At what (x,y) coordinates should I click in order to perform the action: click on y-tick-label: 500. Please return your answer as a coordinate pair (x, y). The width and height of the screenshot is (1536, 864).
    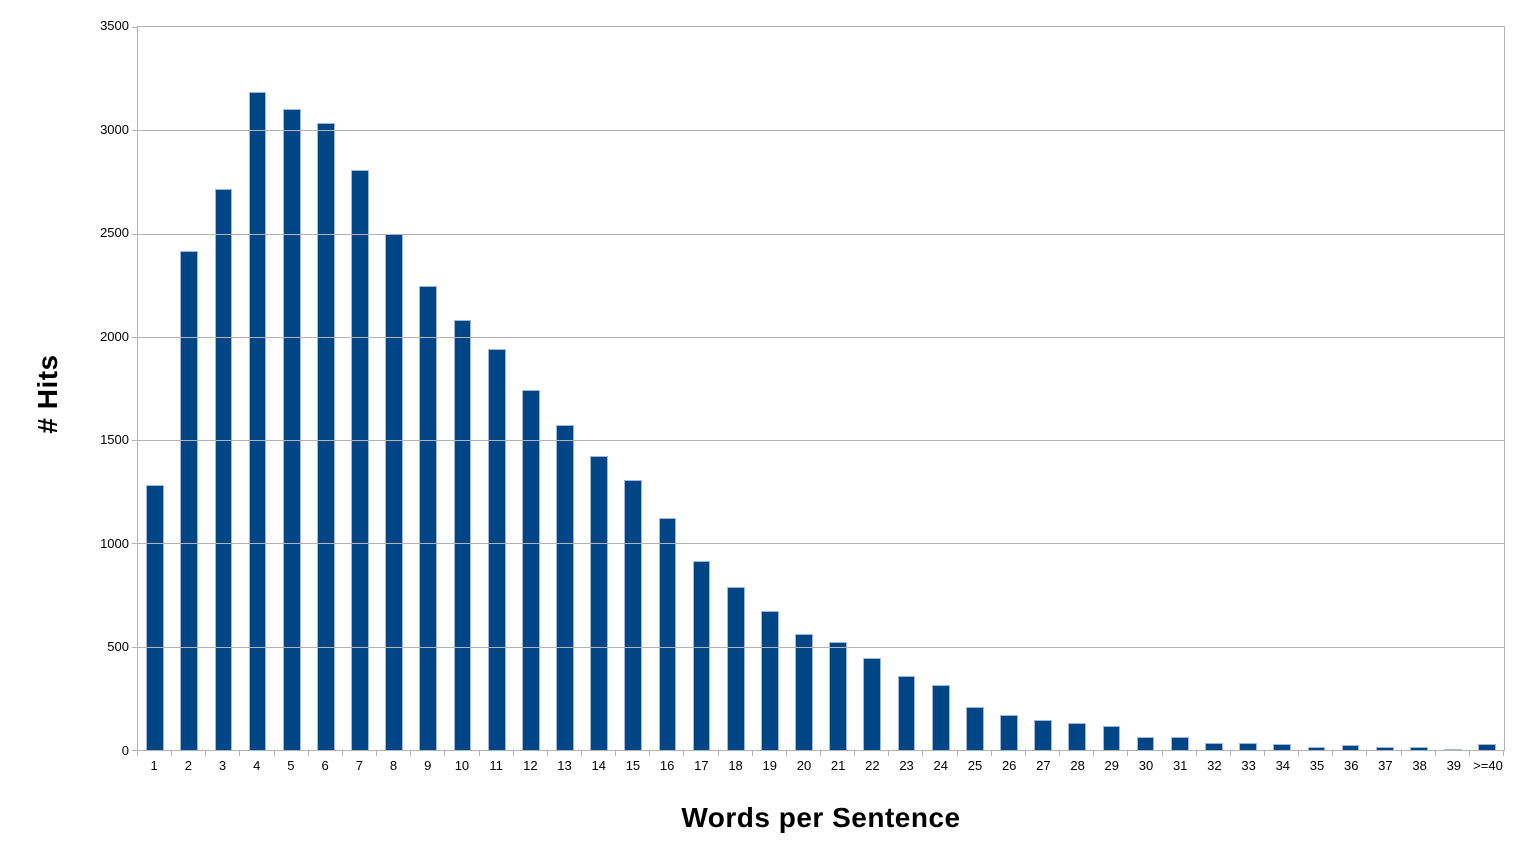
    Looking at the image, I should click on (118, 647).